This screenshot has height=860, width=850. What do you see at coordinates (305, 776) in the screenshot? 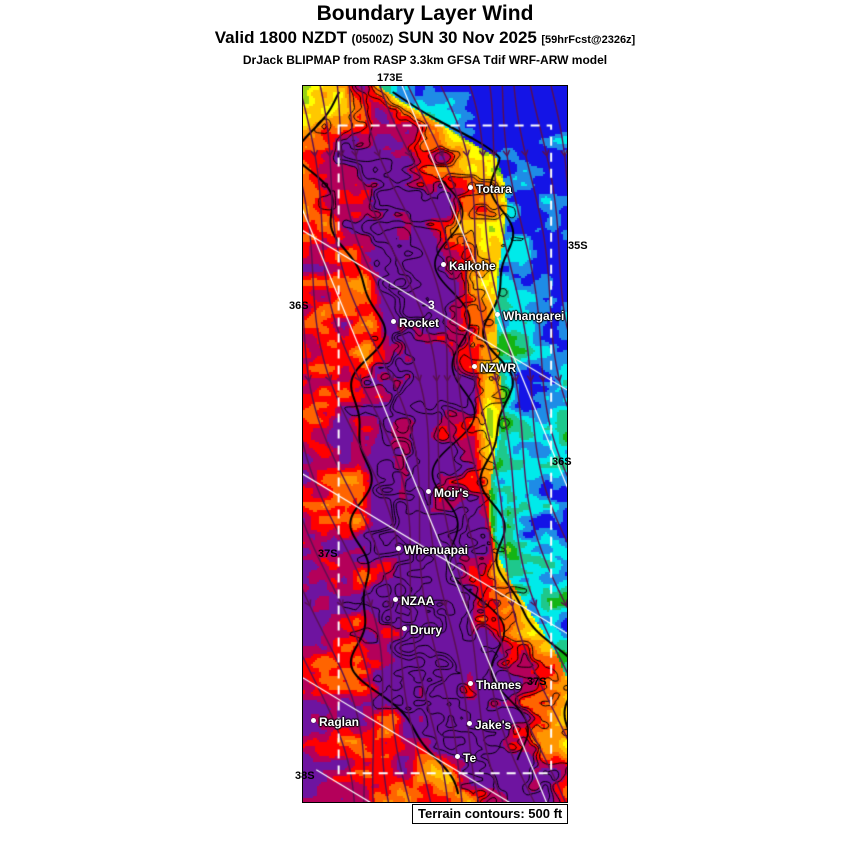
I see `coordinate-label: 38S` at bounding box center [305, 776].